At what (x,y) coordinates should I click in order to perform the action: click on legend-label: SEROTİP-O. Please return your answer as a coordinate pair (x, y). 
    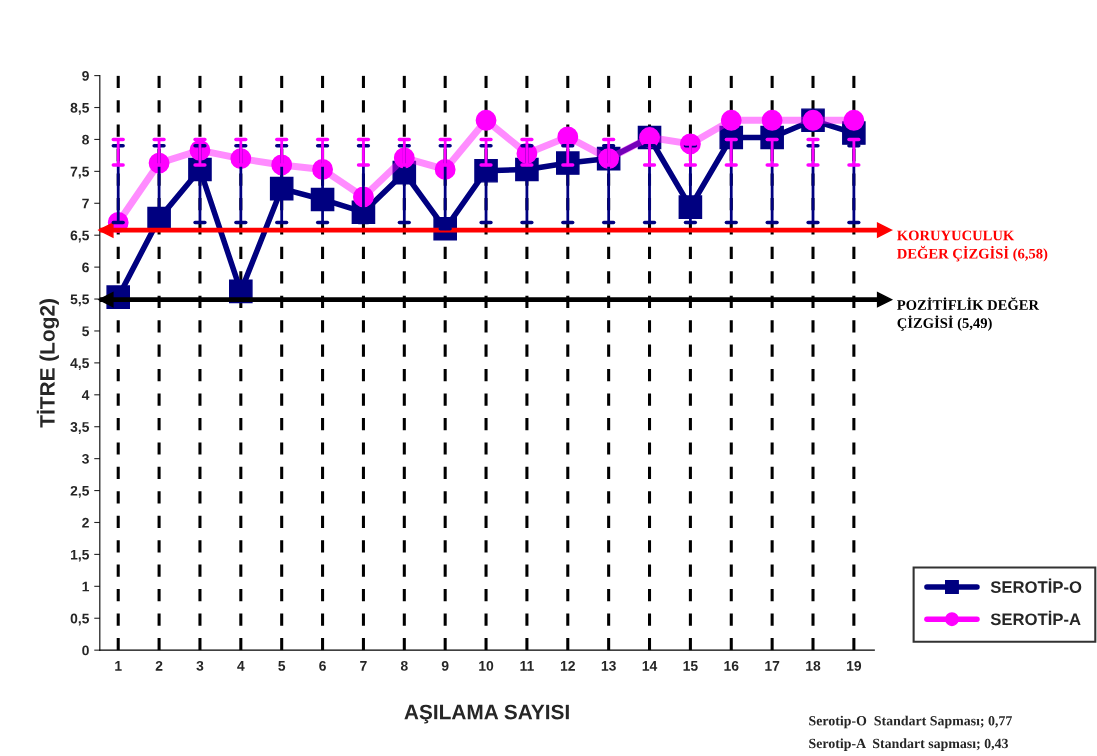
    Looking at the image, I should click on (1036, 585).